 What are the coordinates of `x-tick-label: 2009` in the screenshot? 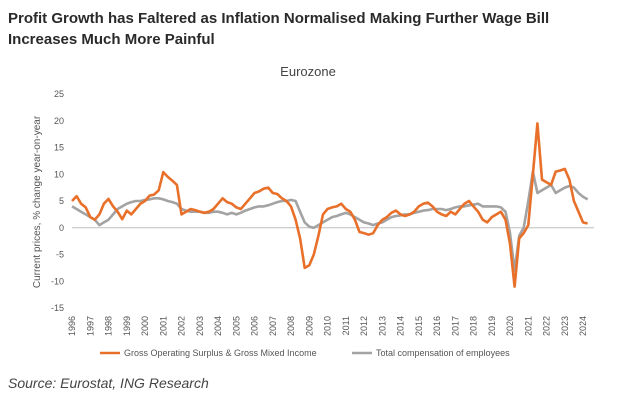 It's located at (309, 326).